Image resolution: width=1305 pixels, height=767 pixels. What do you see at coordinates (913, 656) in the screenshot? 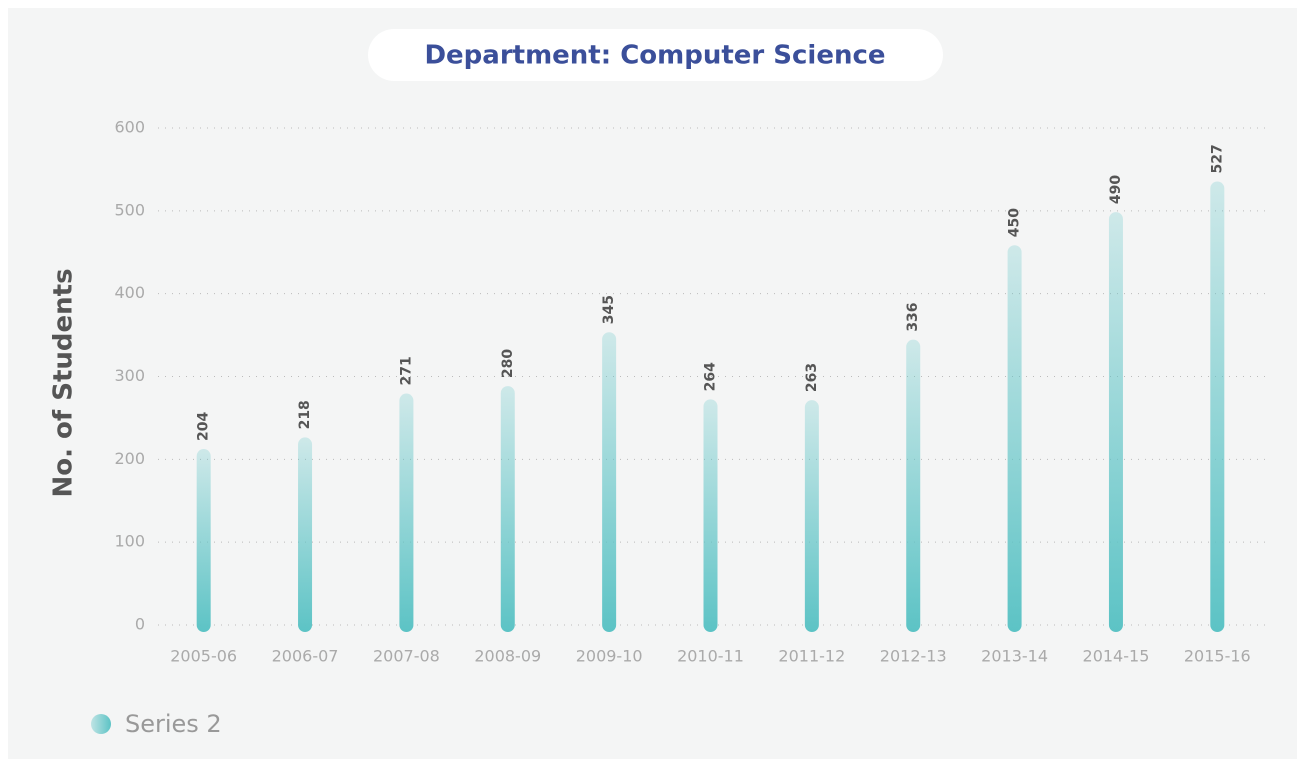
I see `x-tick-label: 2012-13` at bounding box center [913, 656].